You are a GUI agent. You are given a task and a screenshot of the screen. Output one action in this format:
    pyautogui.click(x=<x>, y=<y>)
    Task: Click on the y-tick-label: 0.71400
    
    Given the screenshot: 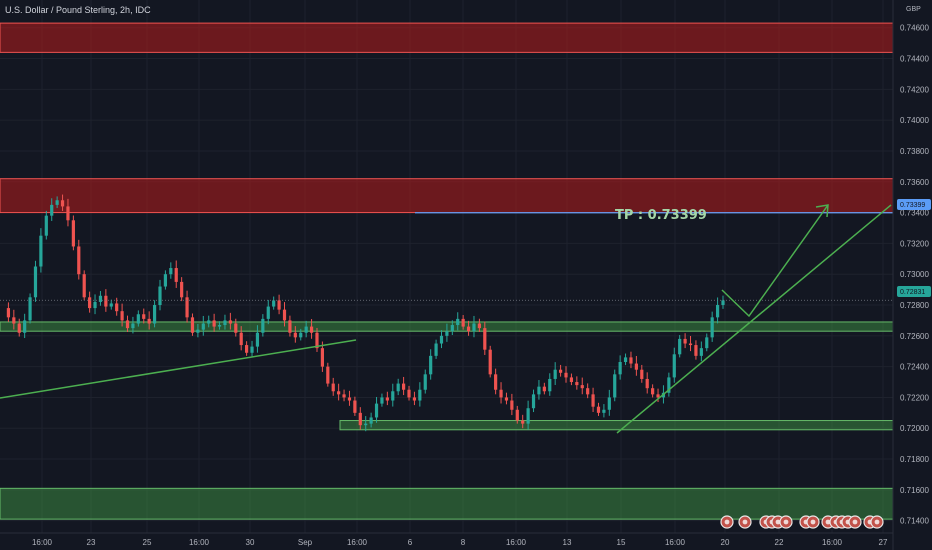 What is the action you would take?
    pyautogui.click(x=914, y=521)
    